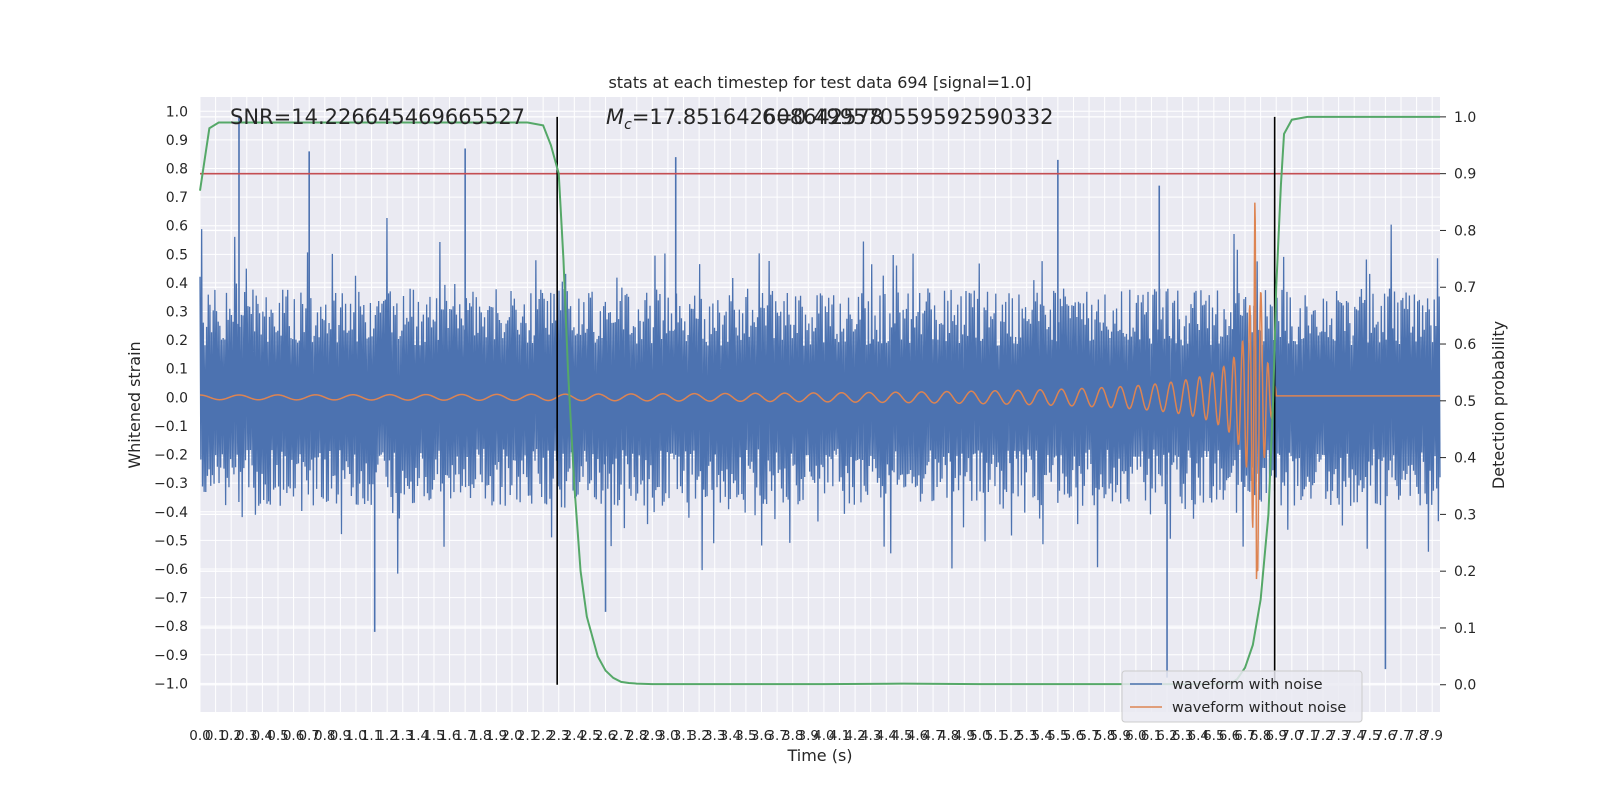 Image resolution: width=1600 pixels, height=800 pixels. What do you see at coordinates (171, 684) in the screenshot?
I see `y-tick-label: −1.0` at bounding box center [171, 684].